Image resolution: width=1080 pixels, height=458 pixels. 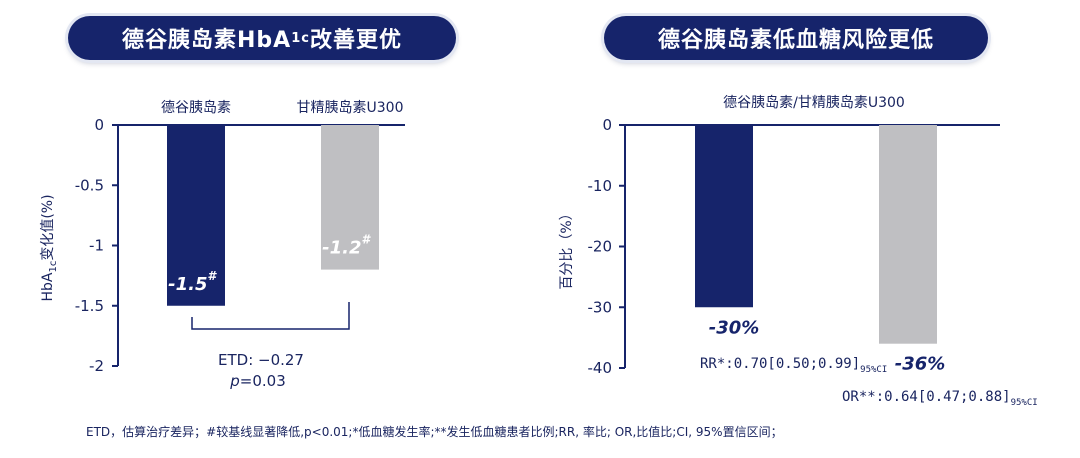 I want to click on left-y-label-main: HbA, so click(x=48, y=286).